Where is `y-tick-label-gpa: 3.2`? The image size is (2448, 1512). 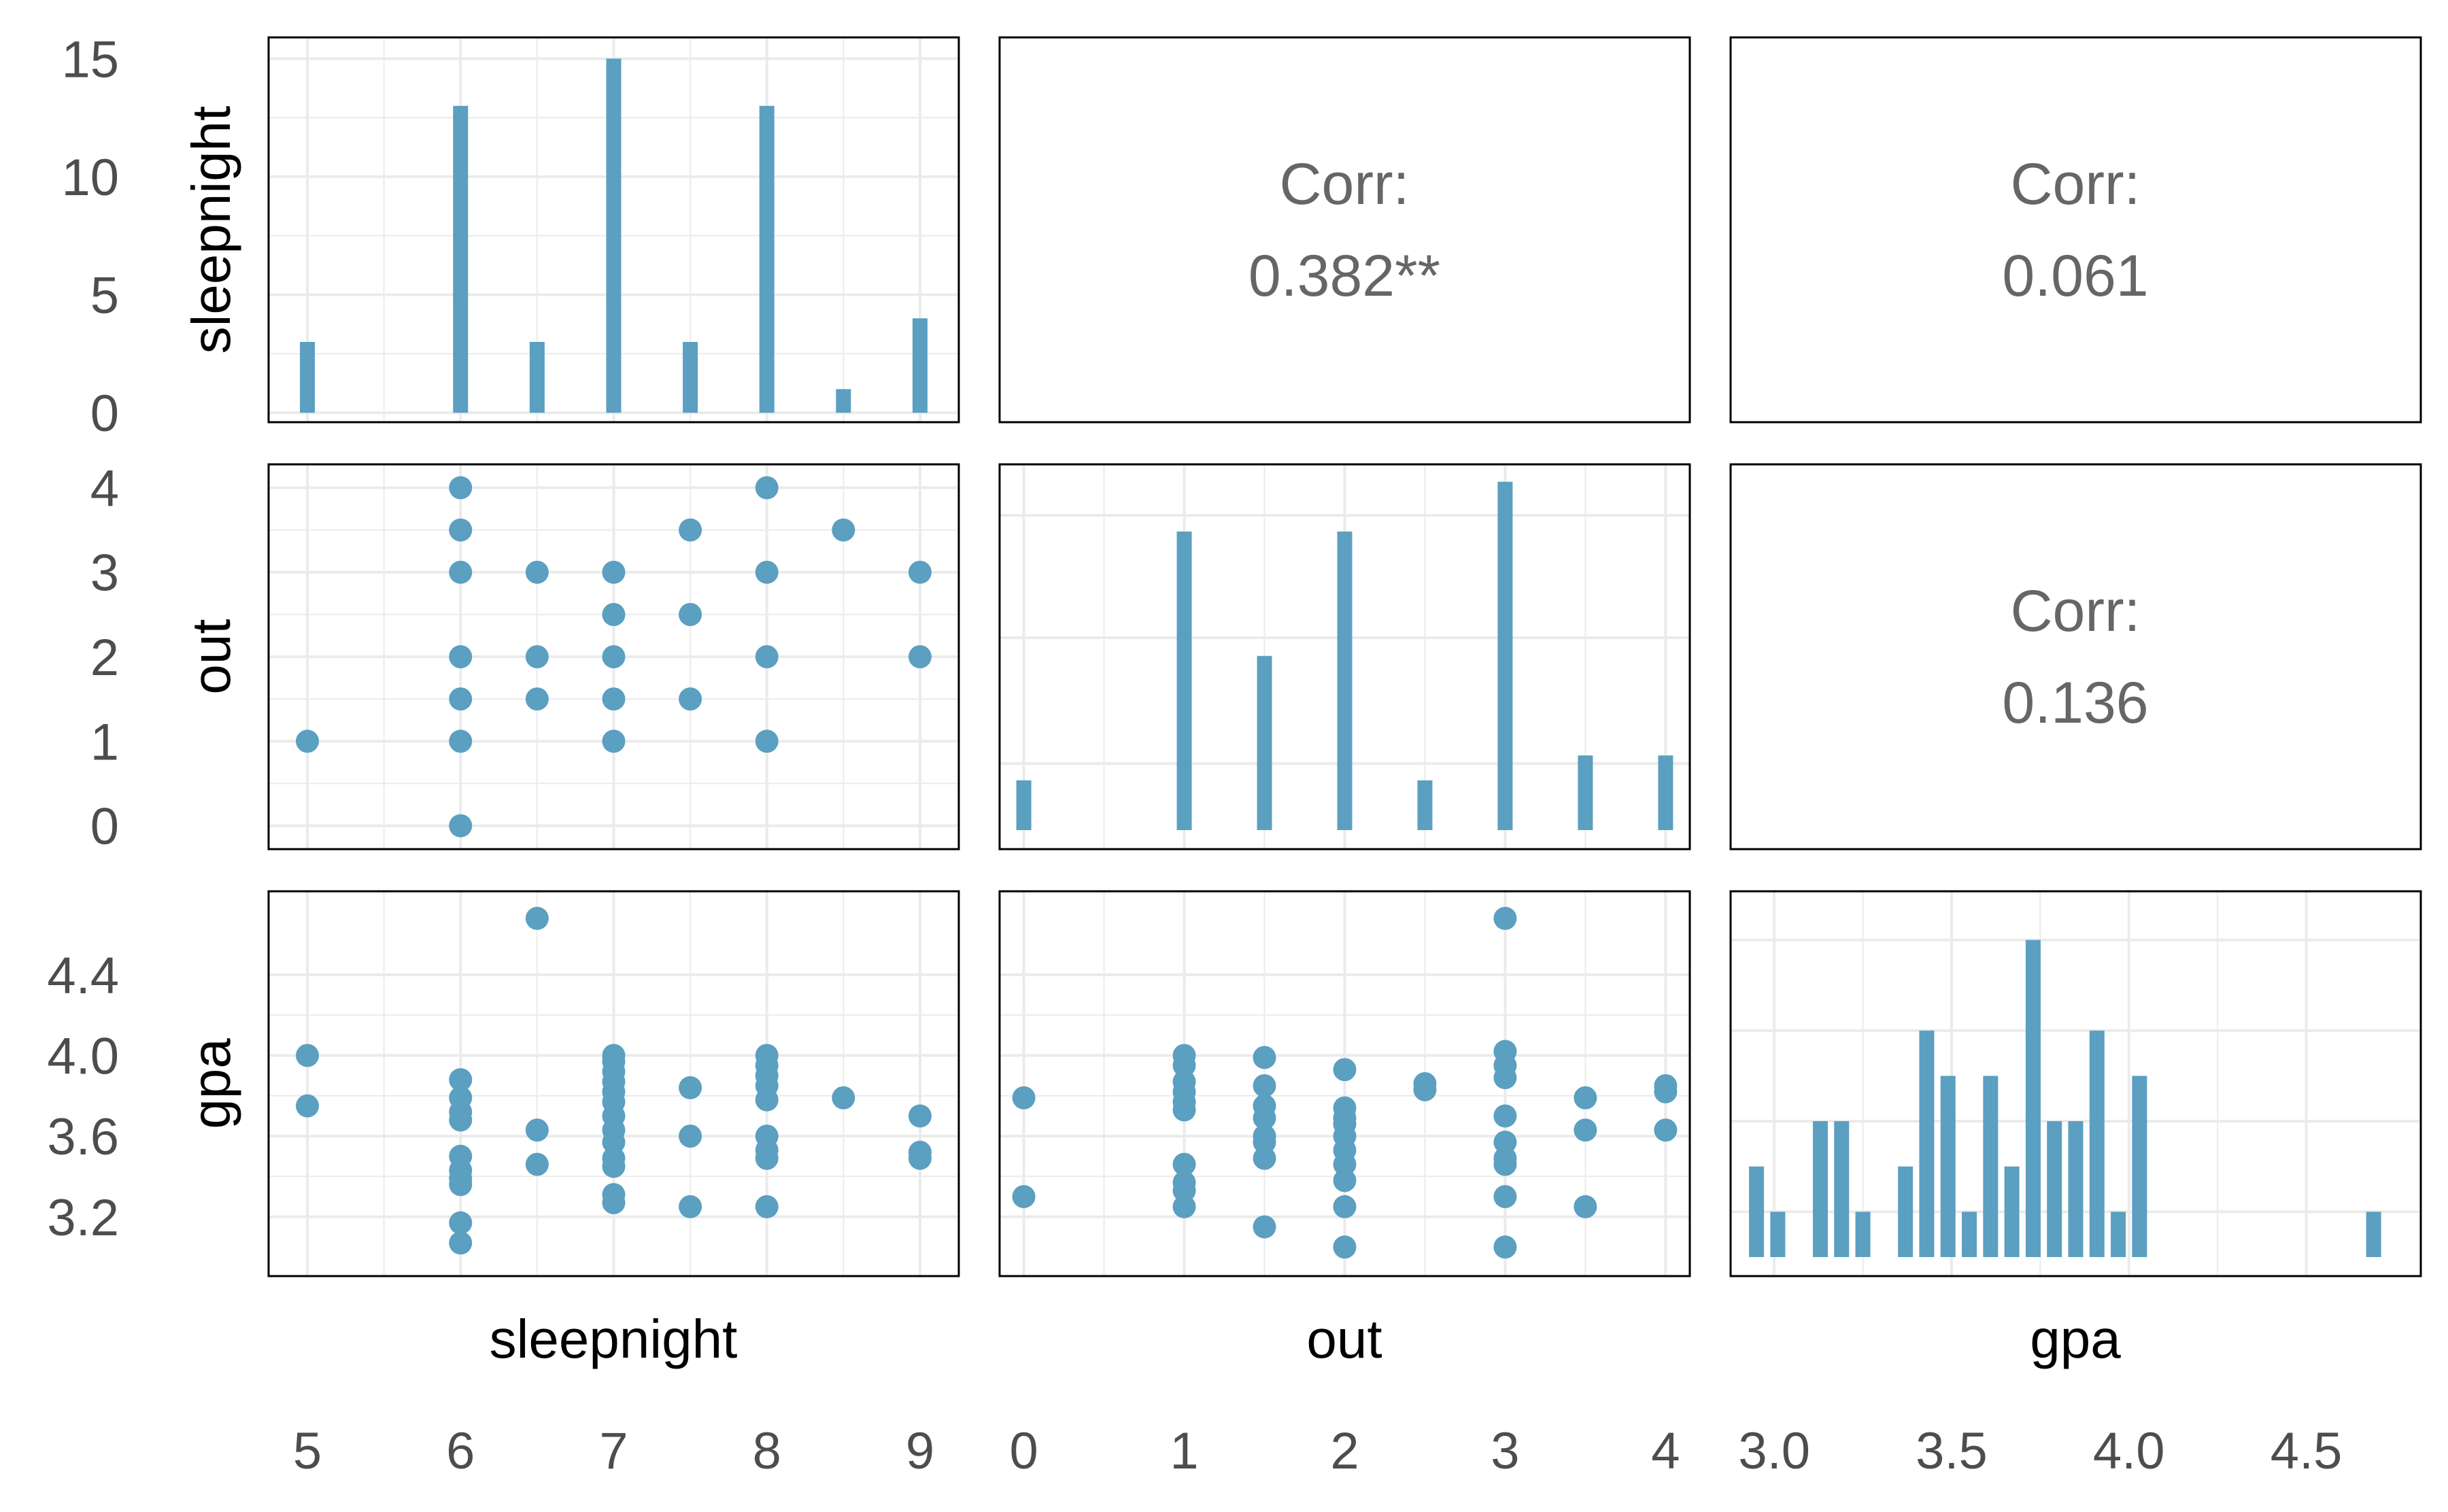
y-tick-label-gpa: 3.2 is located at coordinates (83, 1218).